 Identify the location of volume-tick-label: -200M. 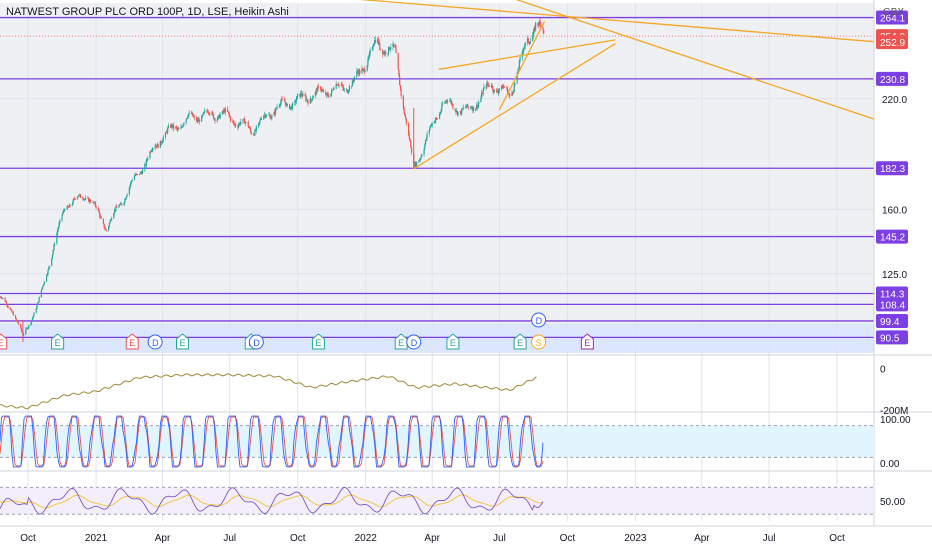
(894, 411).